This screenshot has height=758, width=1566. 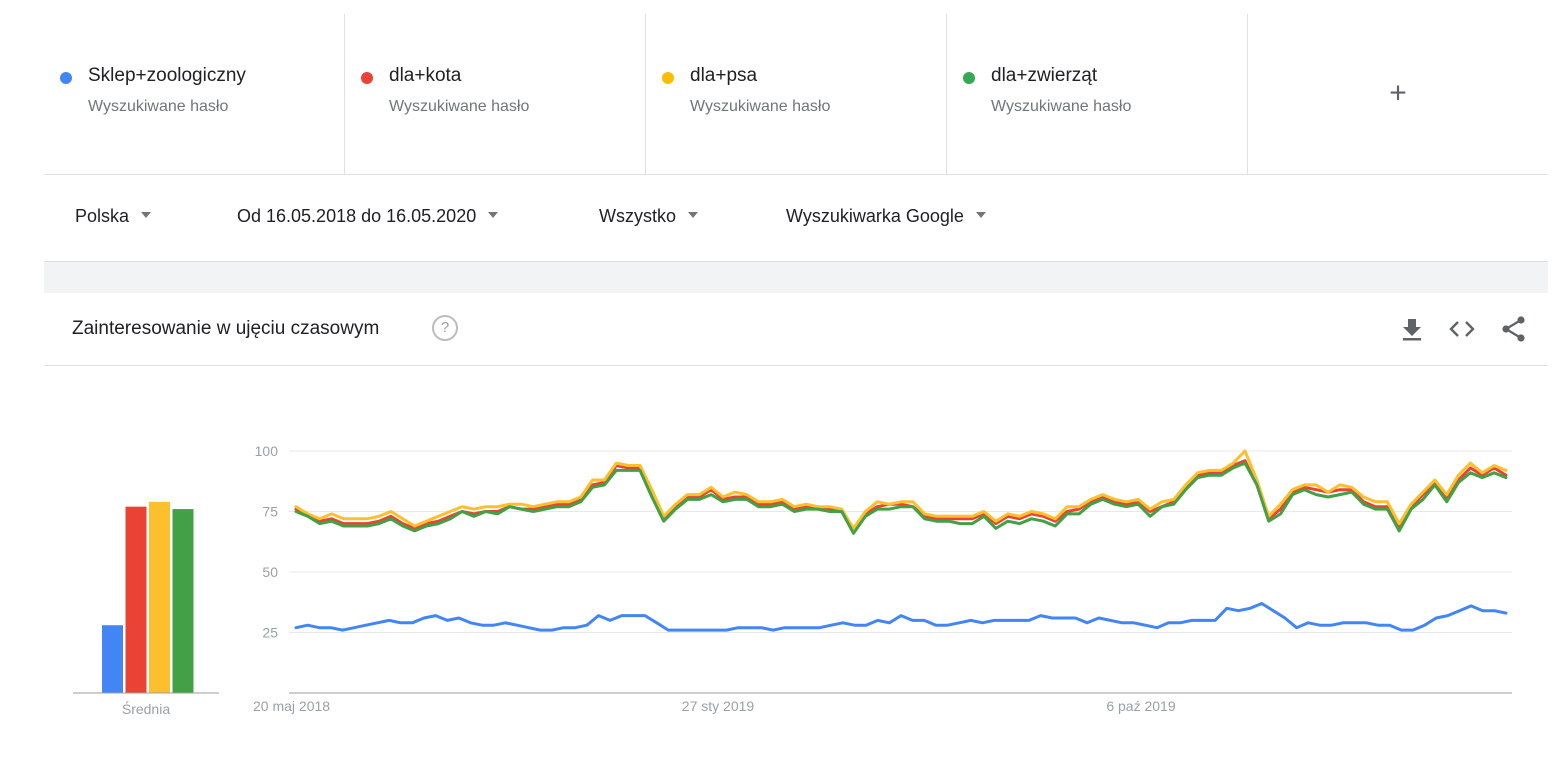 What do you see at coordinates (724, 75) in the screenshot?
I see `term-name: dla+psa` at bounding box center [724, 75].